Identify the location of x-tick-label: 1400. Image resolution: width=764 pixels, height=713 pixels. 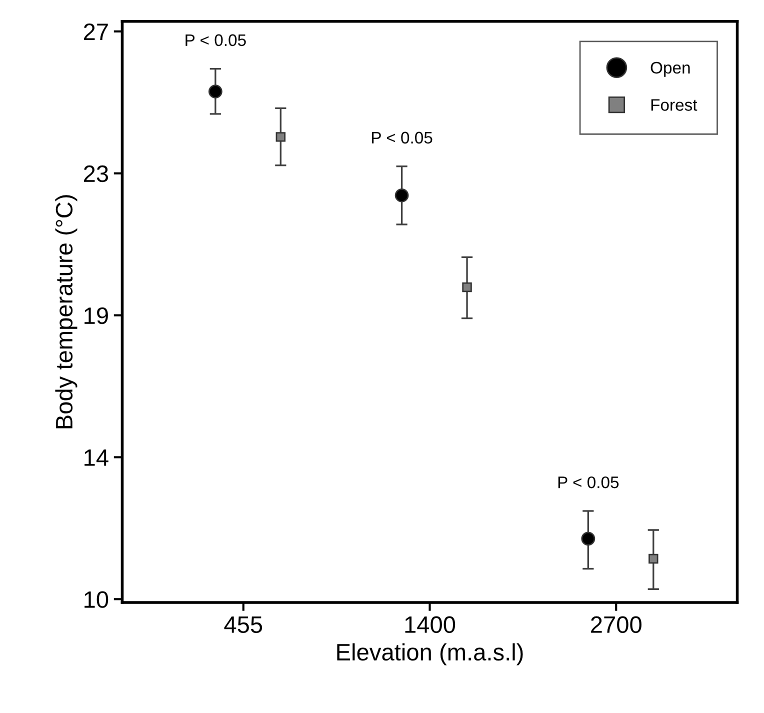
(430, 625).